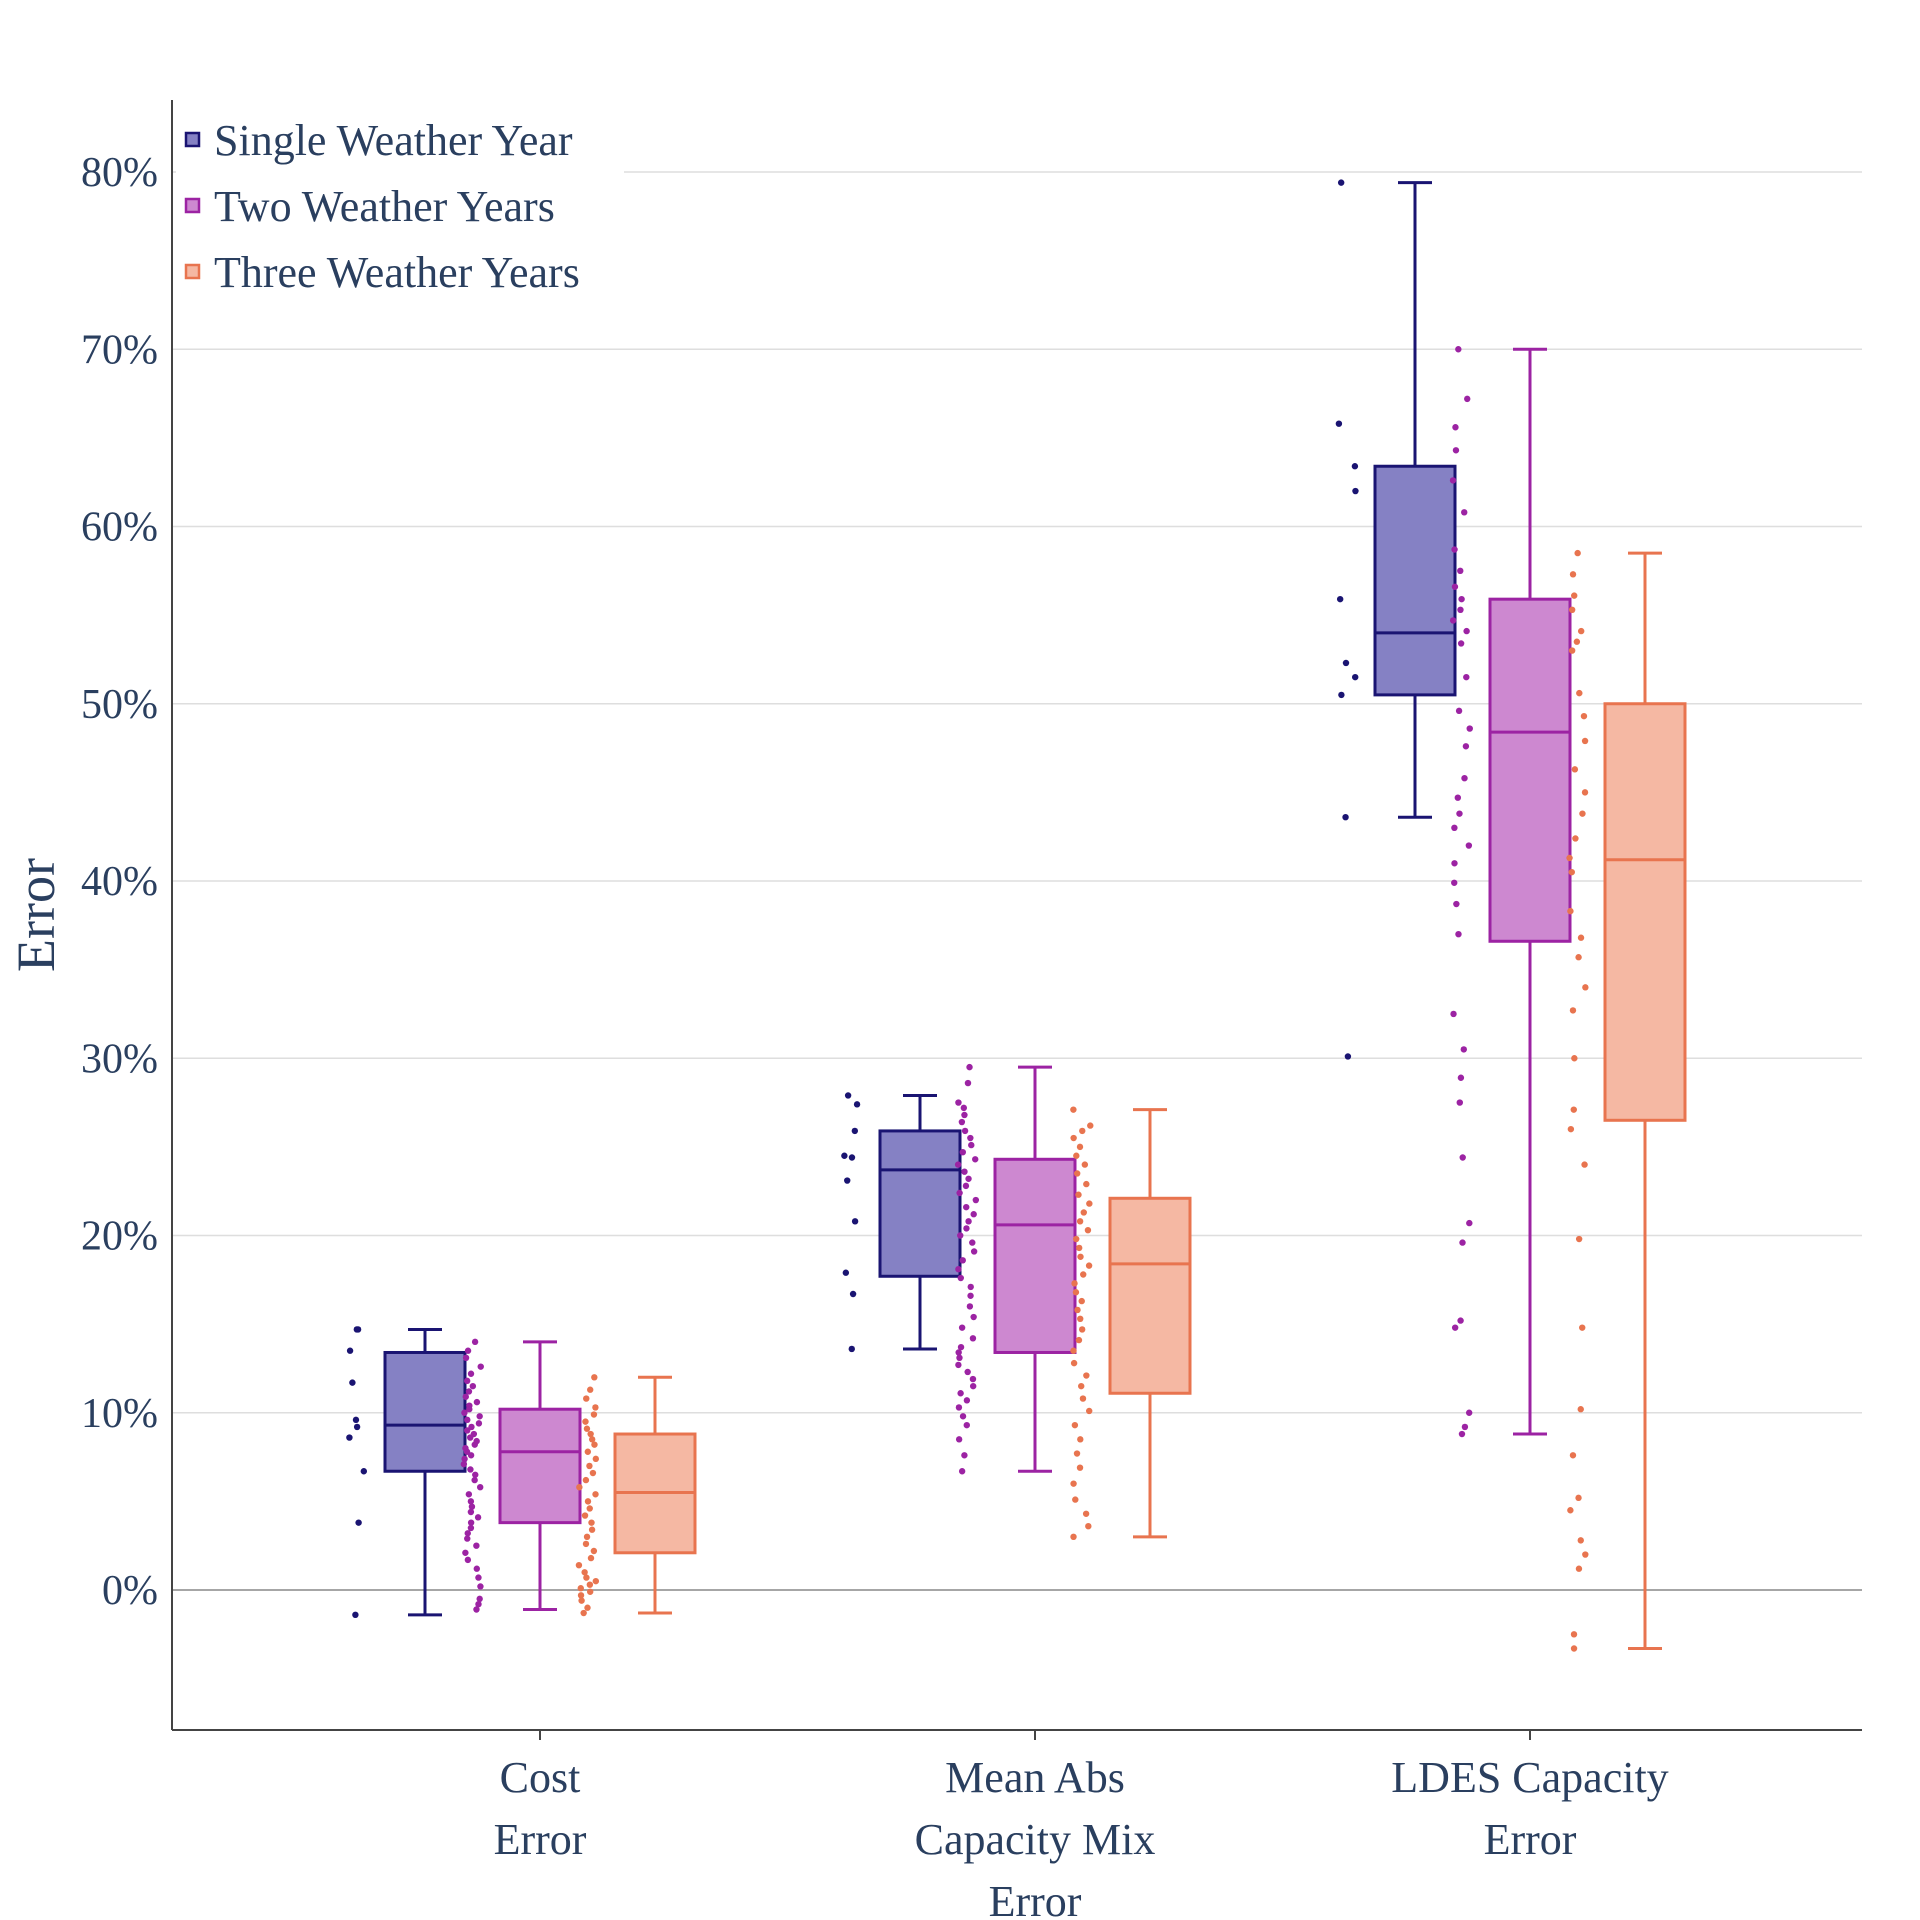 The width and height of the screenshot is (1920, 1920). Describe the element at coordinates (119, 1414) in the screenshot. I see `y-tick-label: 10%` at that location.